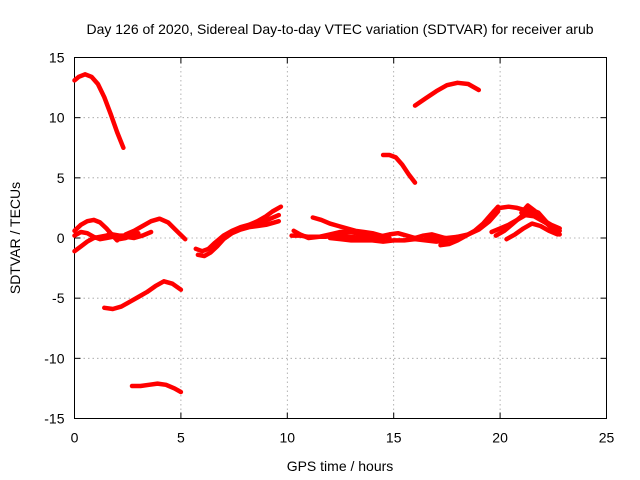 The height and width of the screenshot is (480, 640). Describe the element at coordinates (15, 238) in the screenshot. I see `y-axis-label: SDTVAR / TECUs` at that location.